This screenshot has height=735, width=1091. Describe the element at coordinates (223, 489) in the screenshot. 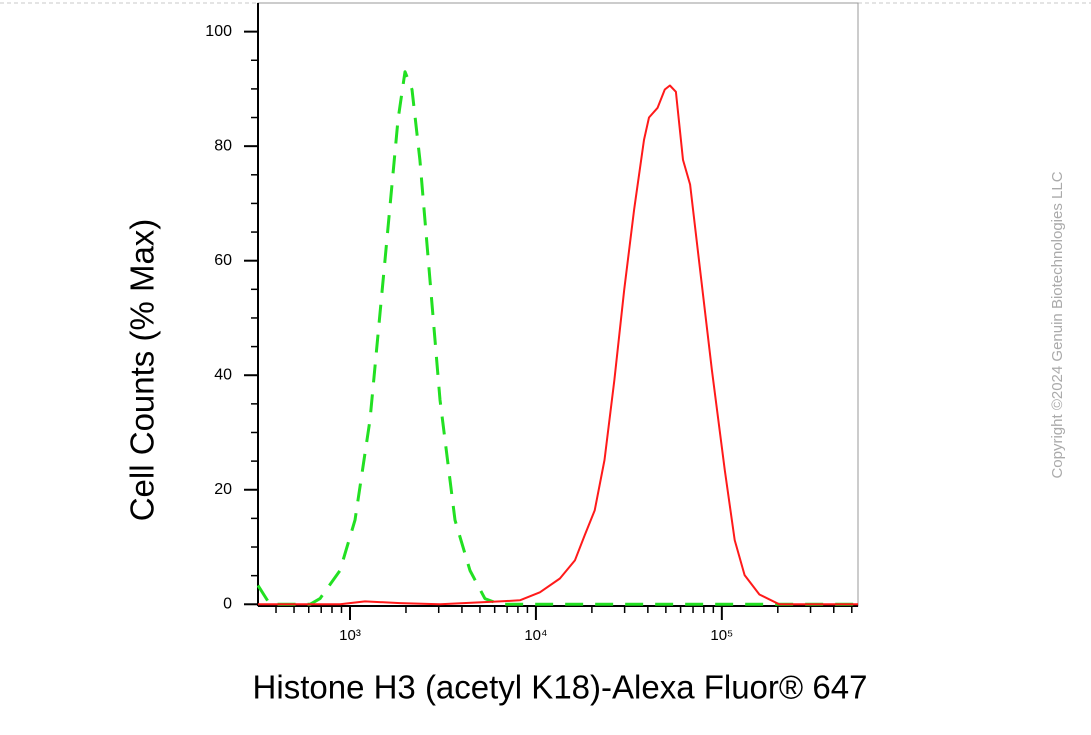

I see `y-tick-label: 20` at that location.